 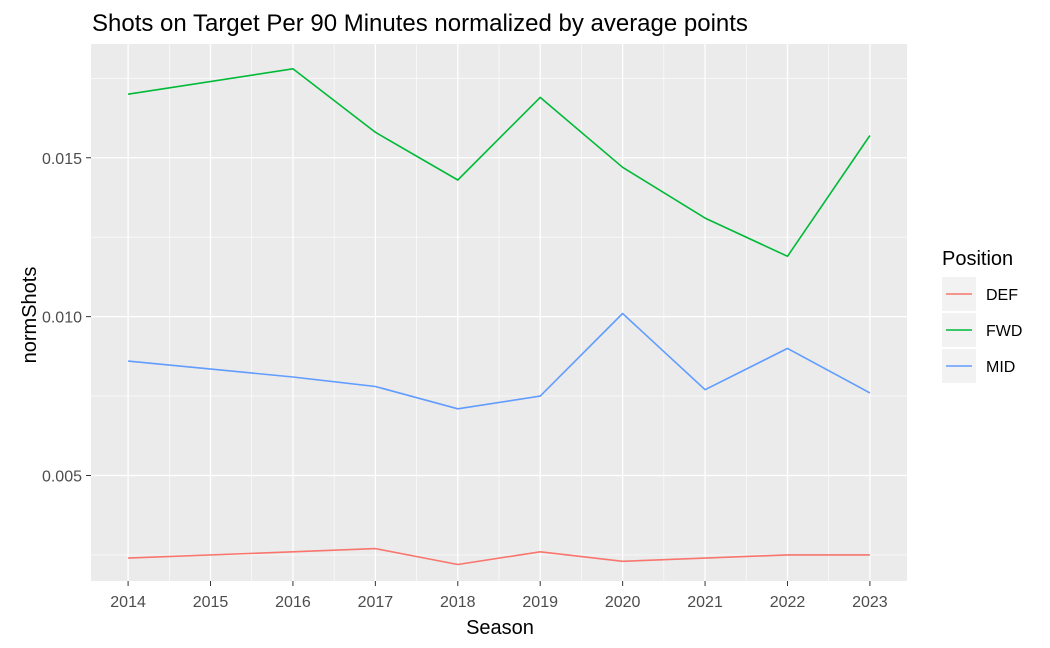 What do you see at coordinates (458, 602) in the screenshot?
I see `x-tick-label: 2018` at bounding box center [458, 602].